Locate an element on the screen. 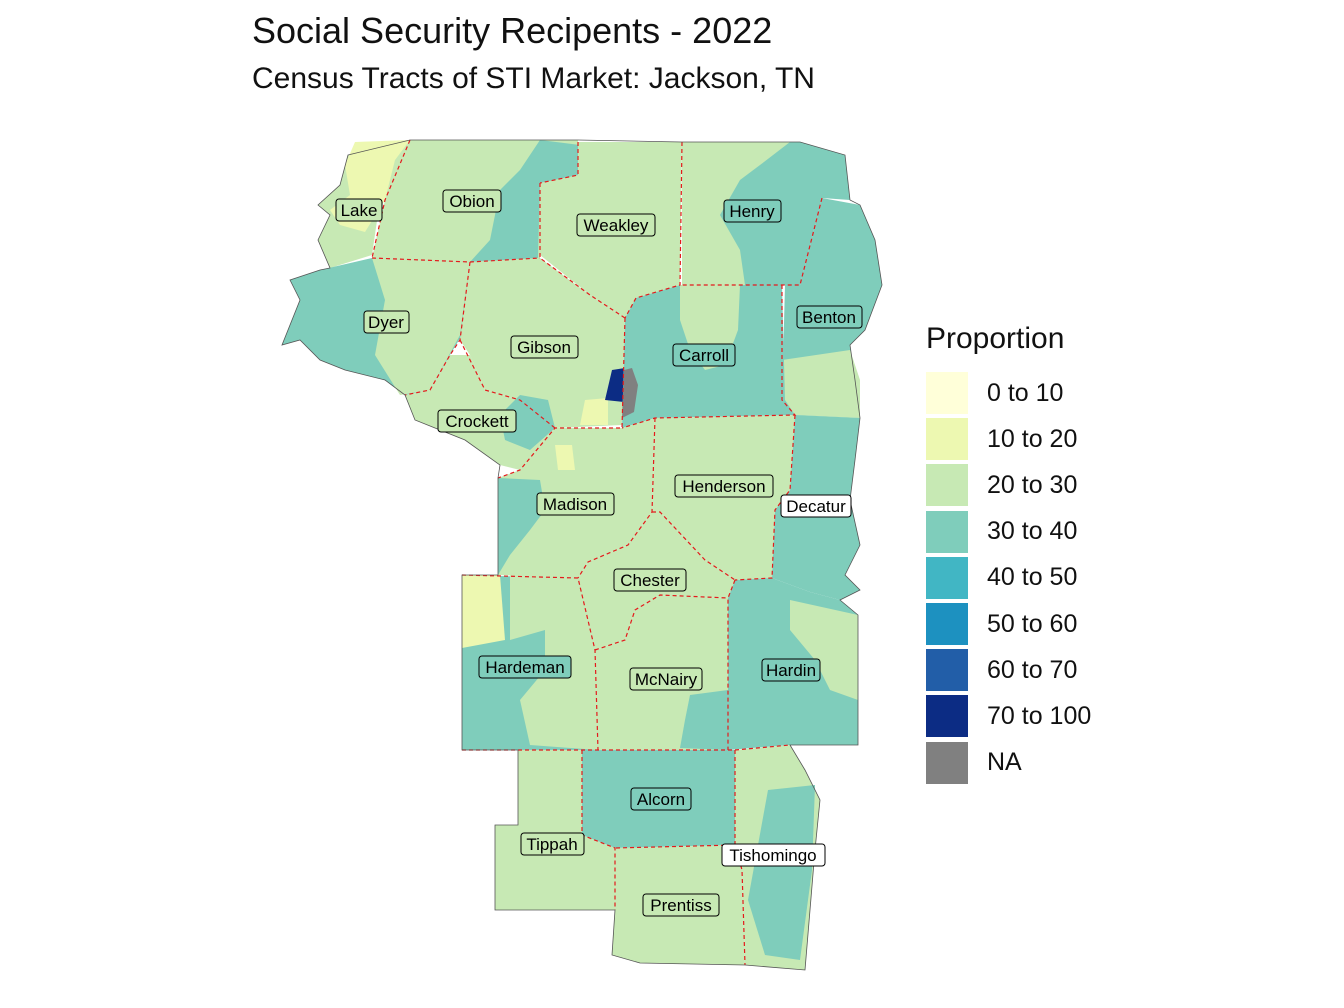 The width and height of the screenshot is (1344, 1008). county-label-text: Gibson is located at coordinates (544, 347).